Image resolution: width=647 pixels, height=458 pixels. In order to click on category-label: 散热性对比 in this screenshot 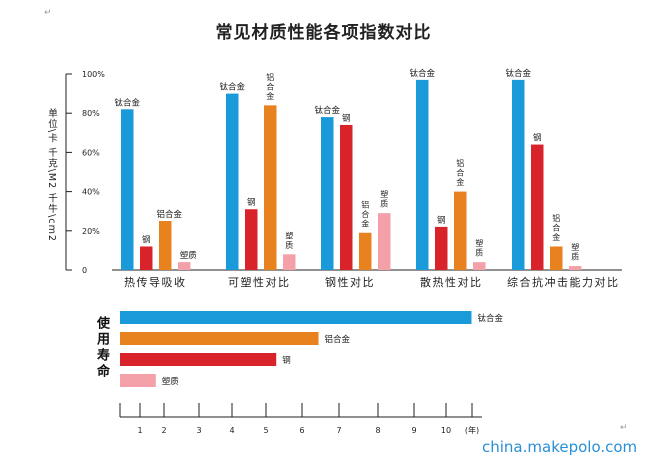, I will do `click(451, 282)`.